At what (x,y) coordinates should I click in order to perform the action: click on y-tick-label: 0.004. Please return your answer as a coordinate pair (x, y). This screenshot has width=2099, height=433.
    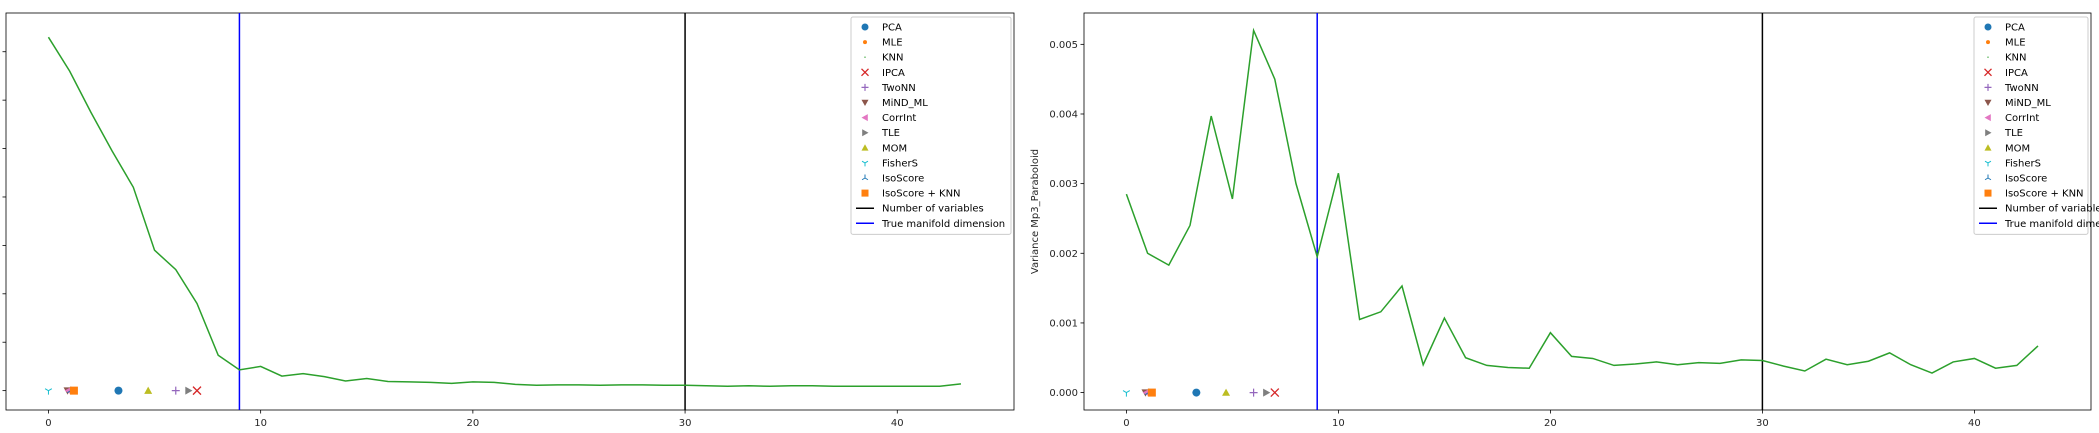
    Looking at the image, I should click on (1063, 114).